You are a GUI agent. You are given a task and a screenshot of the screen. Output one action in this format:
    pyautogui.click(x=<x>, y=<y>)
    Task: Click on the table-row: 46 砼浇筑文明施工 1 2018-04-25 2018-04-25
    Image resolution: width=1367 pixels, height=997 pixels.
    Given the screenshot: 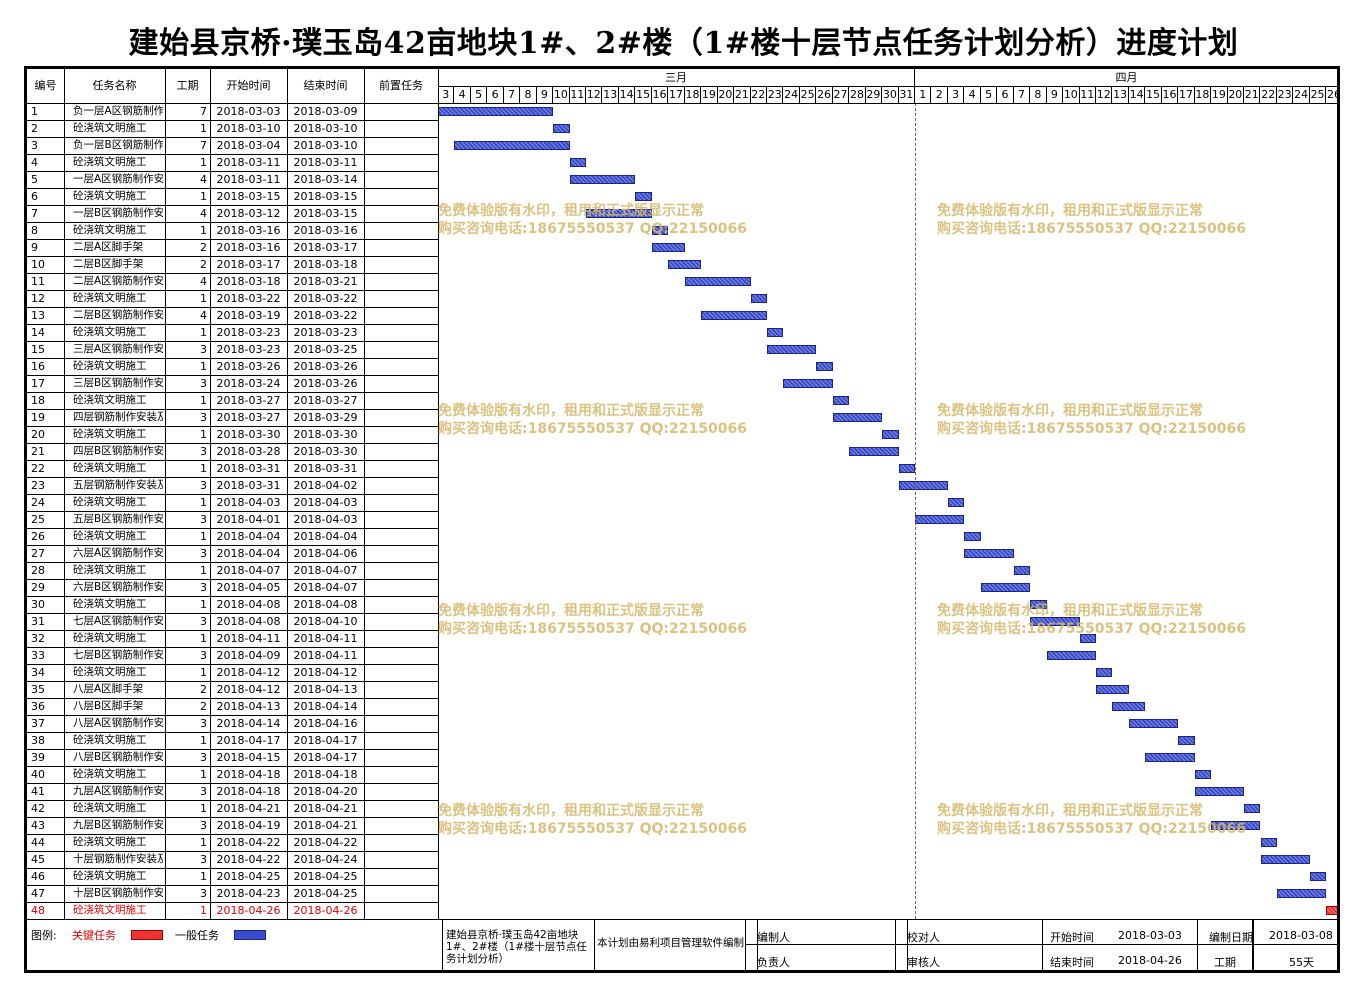 What is the action you would take?
    pyautogui.click(x=232, y=876)
    